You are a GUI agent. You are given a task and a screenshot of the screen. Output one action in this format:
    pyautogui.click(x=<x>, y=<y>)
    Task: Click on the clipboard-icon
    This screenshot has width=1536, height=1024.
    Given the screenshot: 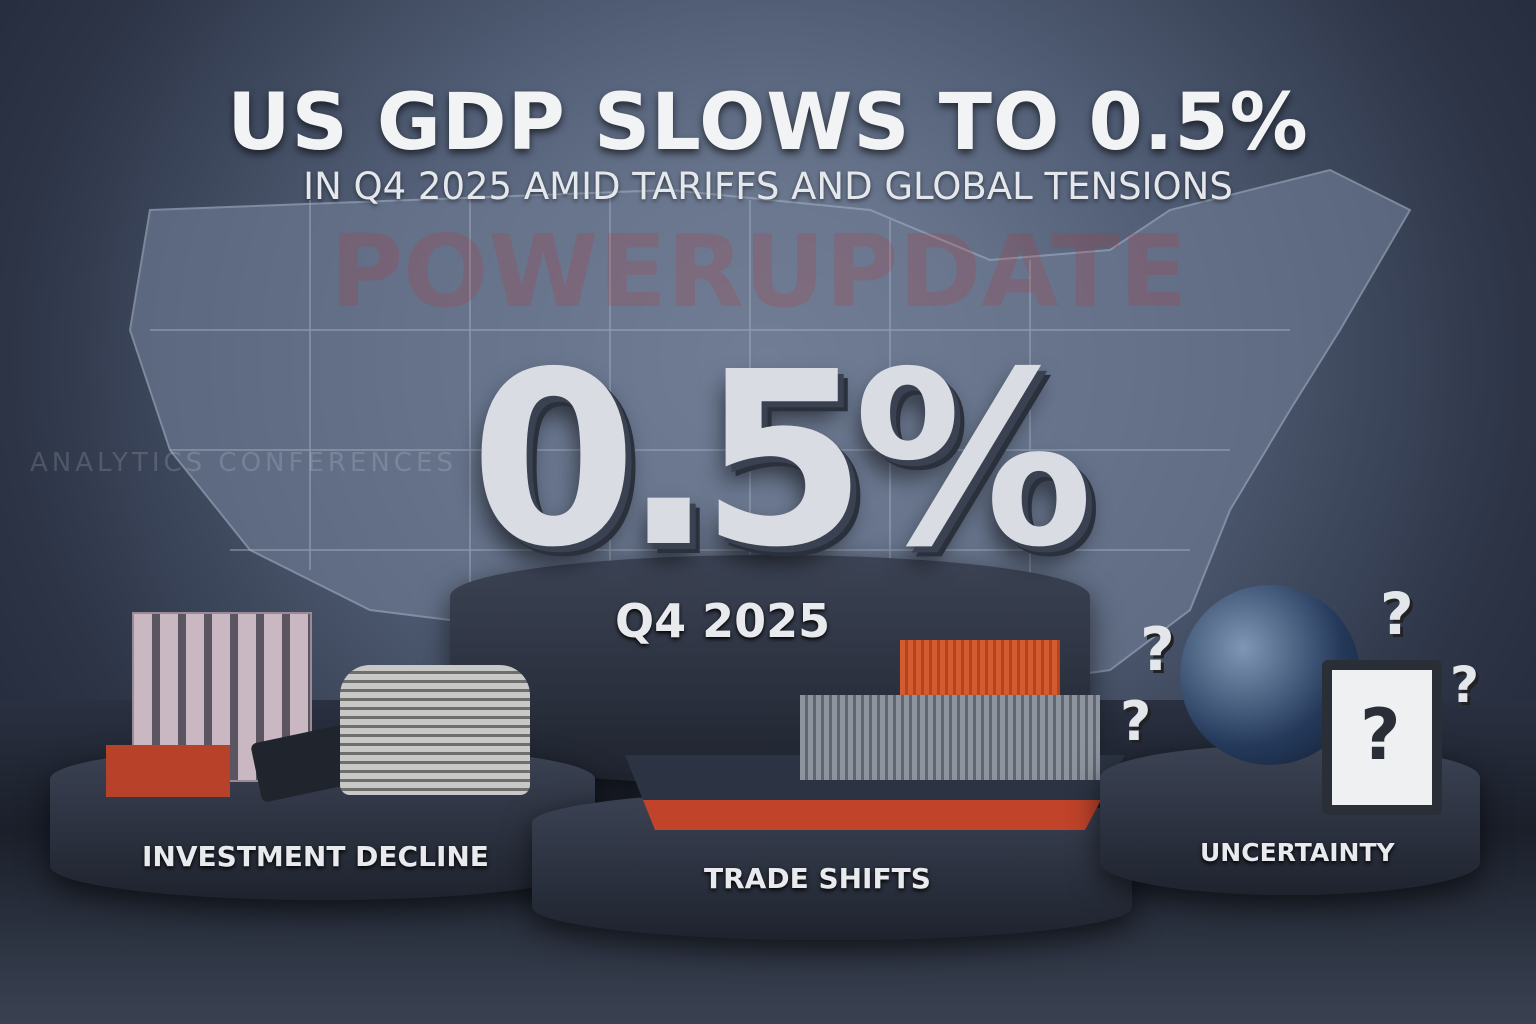 What is the action you would take?
    pyautogui.click(x=1382, y=737)
    